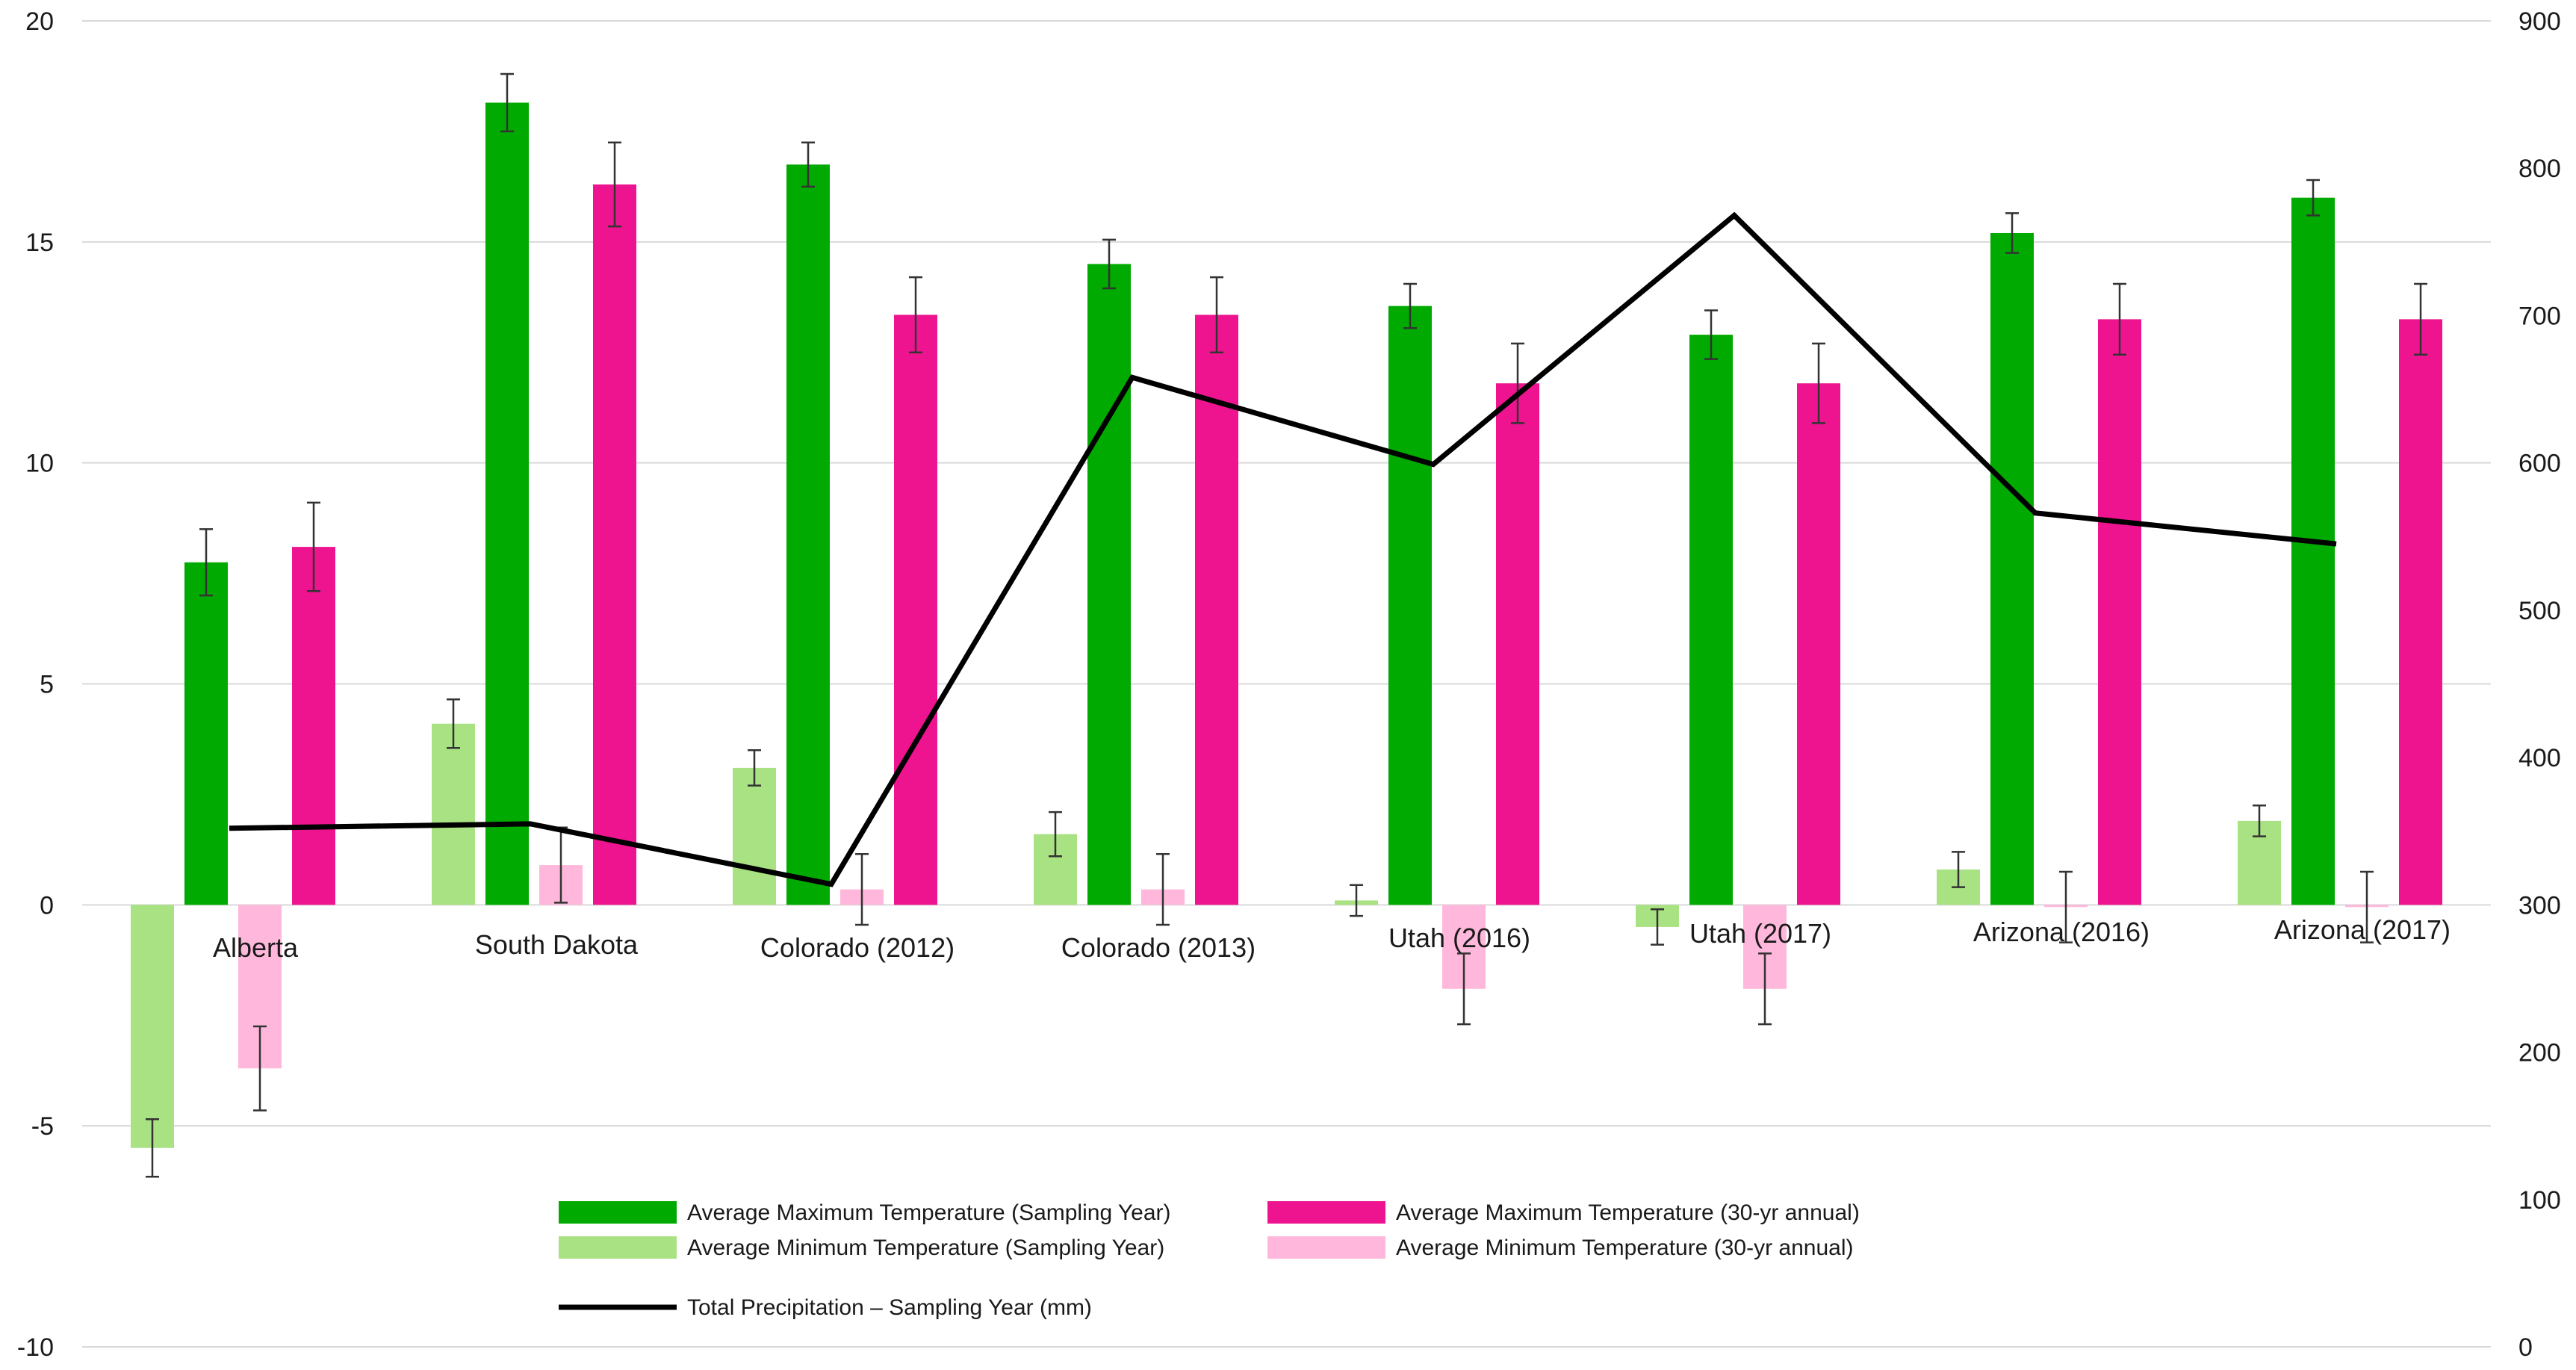  What do you see at coordinates (2539, 758) in the screenshot?
I see `y2-tick-label: 400` at bounding box center [2539, 758].